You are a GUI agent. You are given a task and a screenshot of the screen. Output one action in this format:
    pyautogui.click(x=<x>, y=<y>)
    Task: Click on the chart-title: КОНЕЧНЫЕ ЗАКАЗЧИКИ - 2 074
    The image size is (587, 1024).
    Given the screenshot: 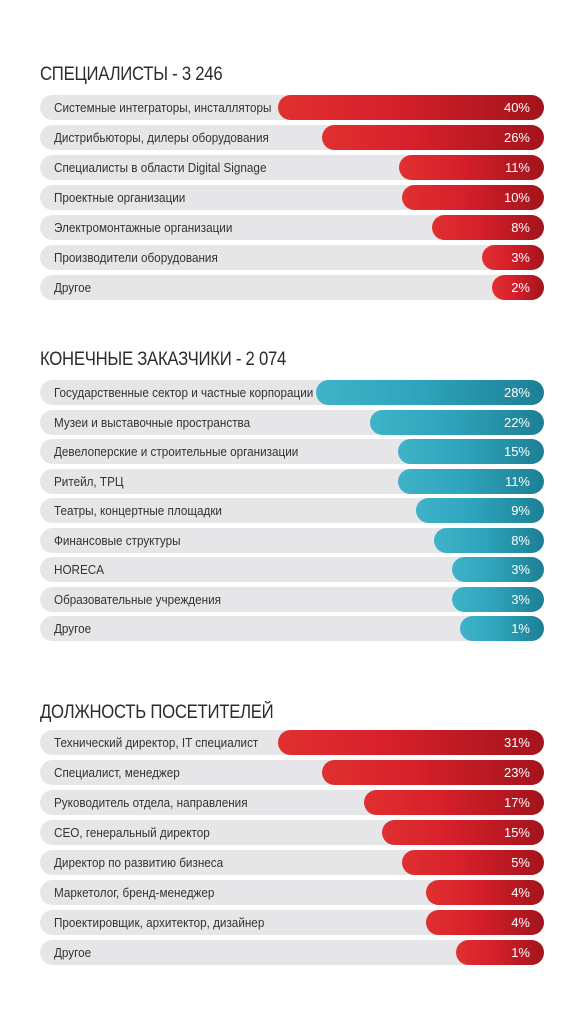 What is the action you would take?
    pyautogui.click(x=163, y=359)
    